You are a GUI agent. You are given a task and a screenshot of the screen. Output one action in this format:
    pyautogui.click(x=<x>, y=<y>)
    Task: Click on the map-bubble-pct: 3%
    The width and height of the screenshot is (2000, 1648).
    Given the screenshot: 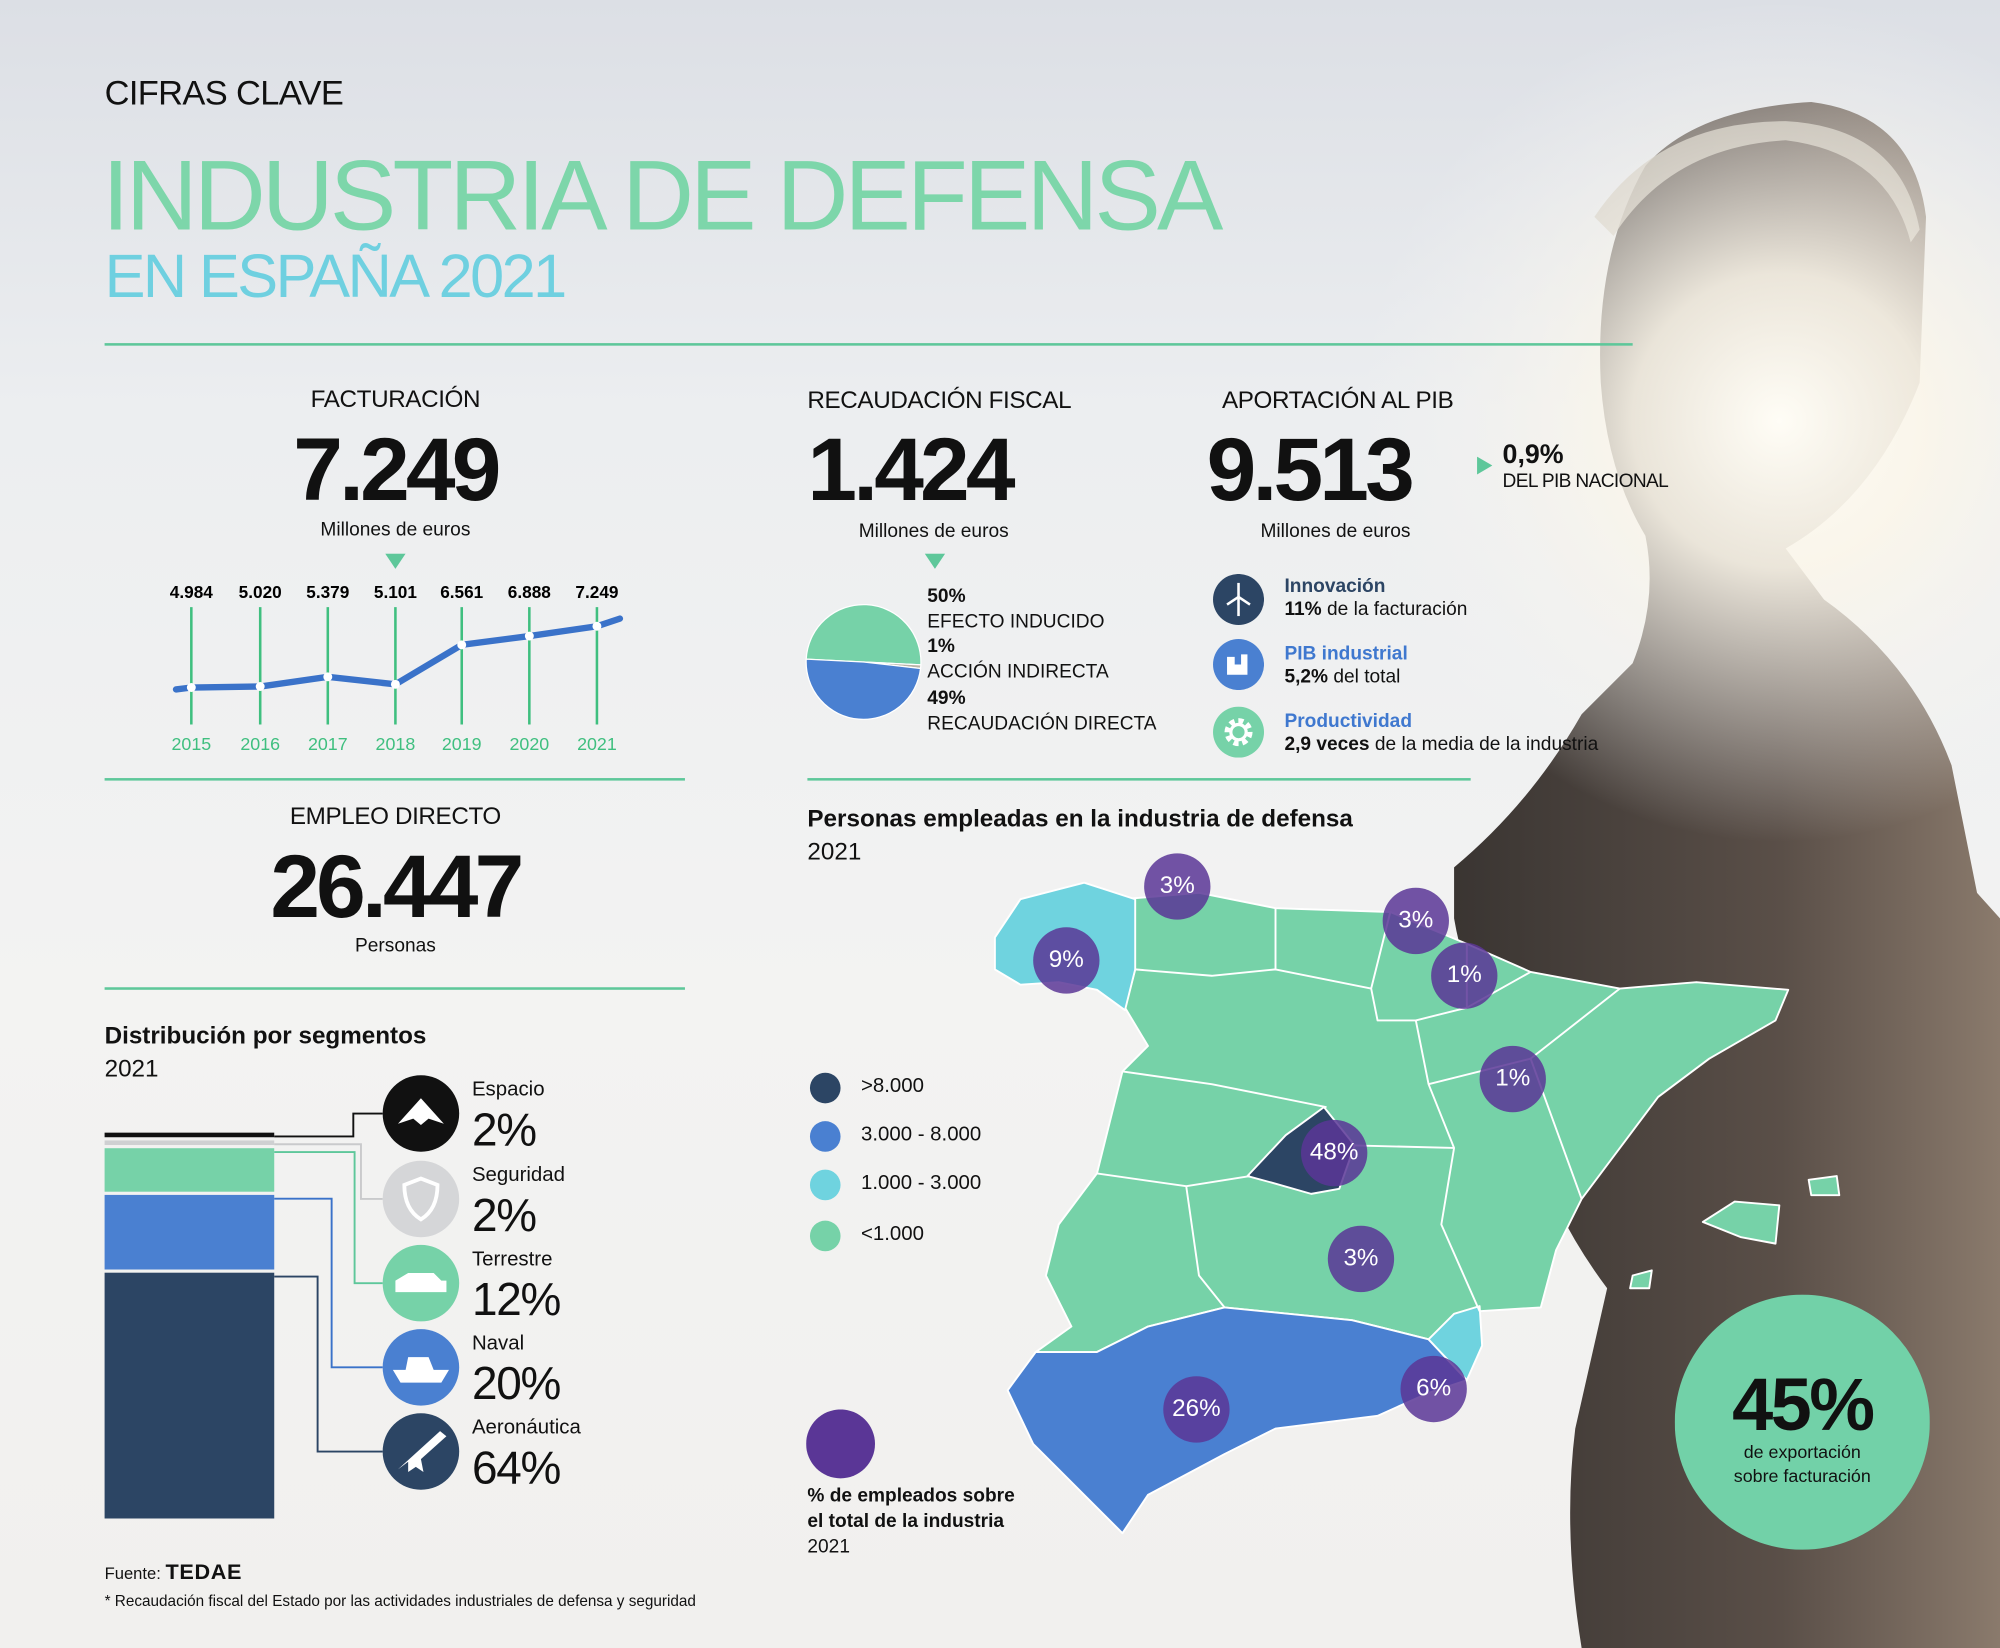 What is the action you would take?
    pyautogui.click(x=1177, y=886)
    